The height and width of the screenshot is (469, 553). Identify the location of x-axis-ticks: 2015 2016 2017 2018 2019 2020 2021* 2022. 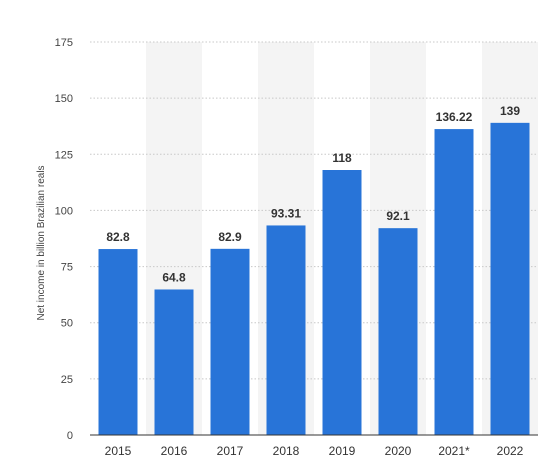
(314, 451).